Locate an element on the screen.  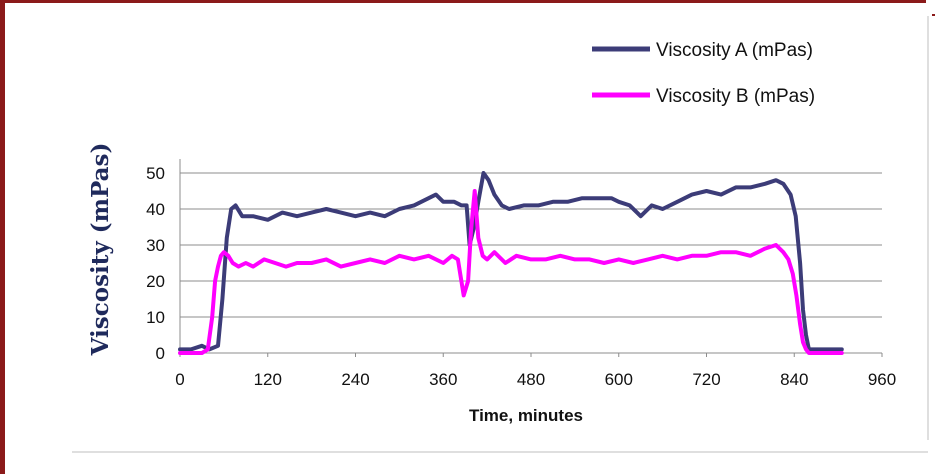
x-tick-label-840: 840 is located at coordinates (794, 379).